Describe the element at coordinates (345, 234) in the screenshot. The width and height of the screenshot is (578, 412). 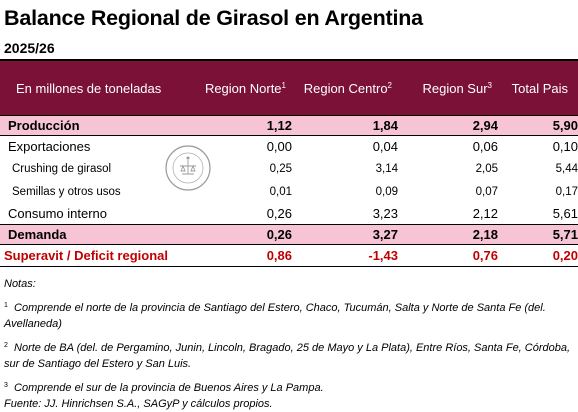
I see `cell-centro: 3,27` at that location.